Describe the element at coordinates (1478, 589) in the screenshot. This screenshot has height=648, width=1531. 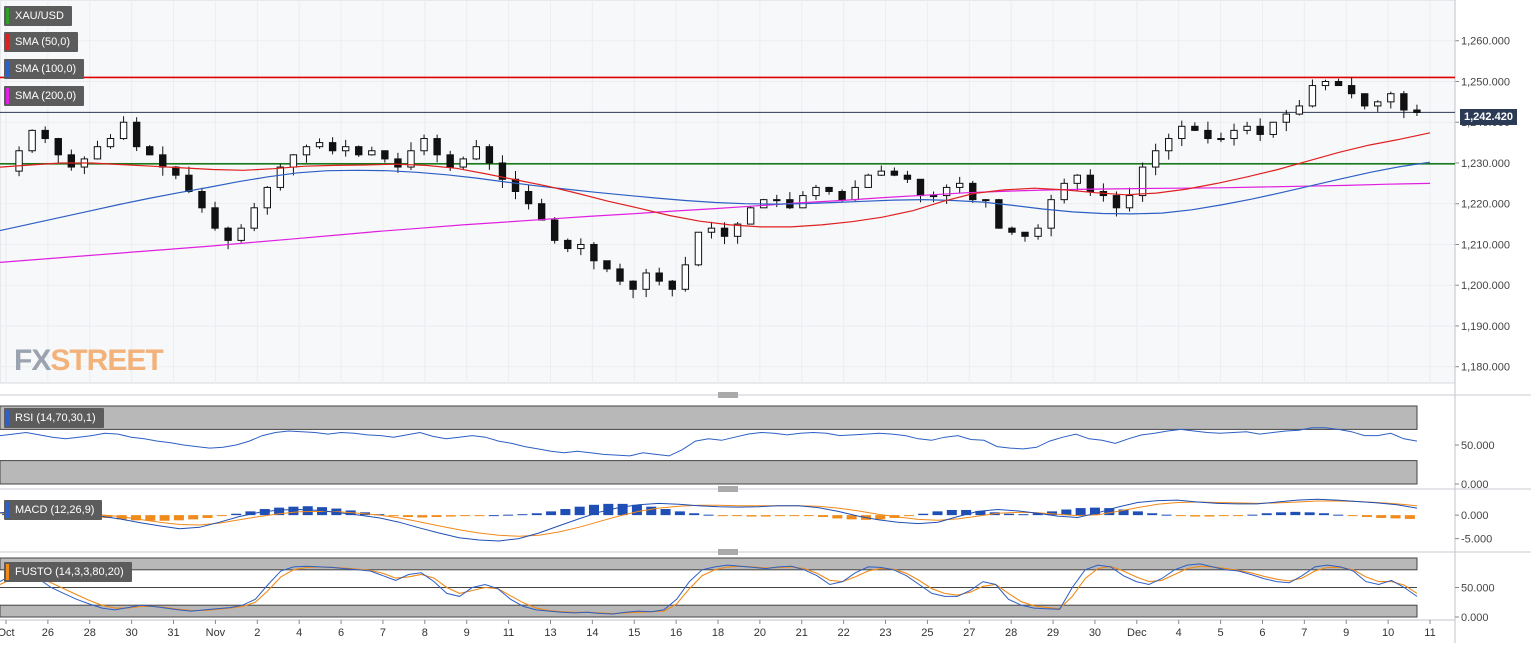
I see `fusto-y-tick-label: 50.000` at that location.